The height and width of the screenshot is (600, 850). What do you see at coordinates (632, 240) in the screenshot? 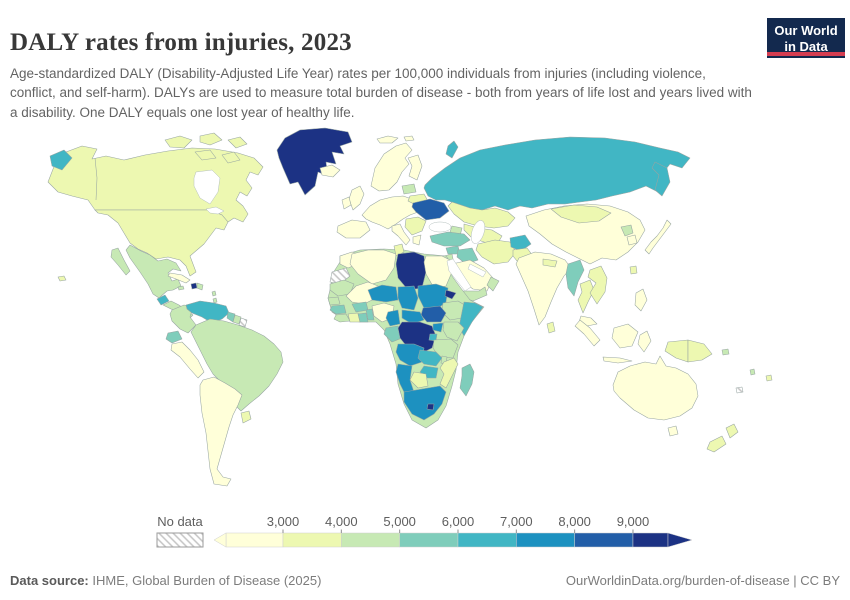
I see `region-south-korea` at bounding box center [632, 240].